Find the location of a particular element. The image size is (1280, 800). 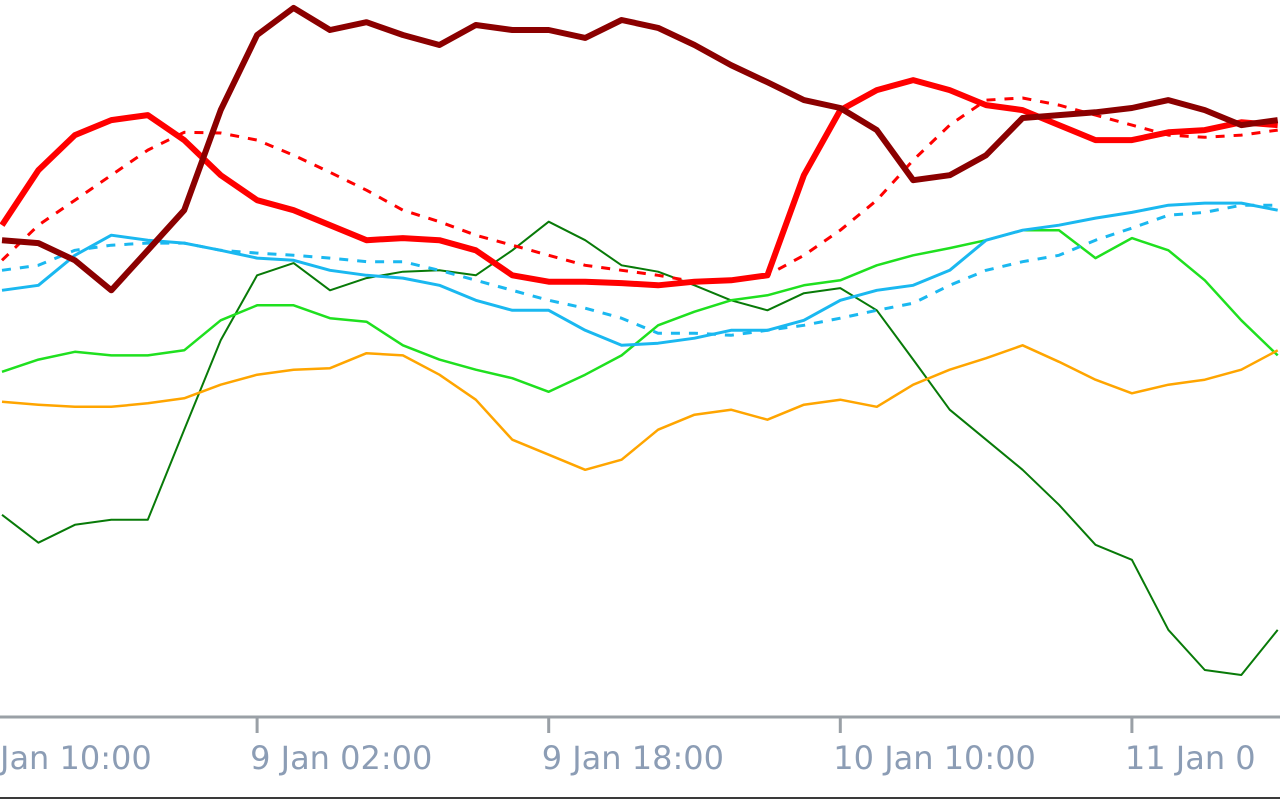

x-tick-label: 9 Jan 02:00 is located at coordinates (341, 758).